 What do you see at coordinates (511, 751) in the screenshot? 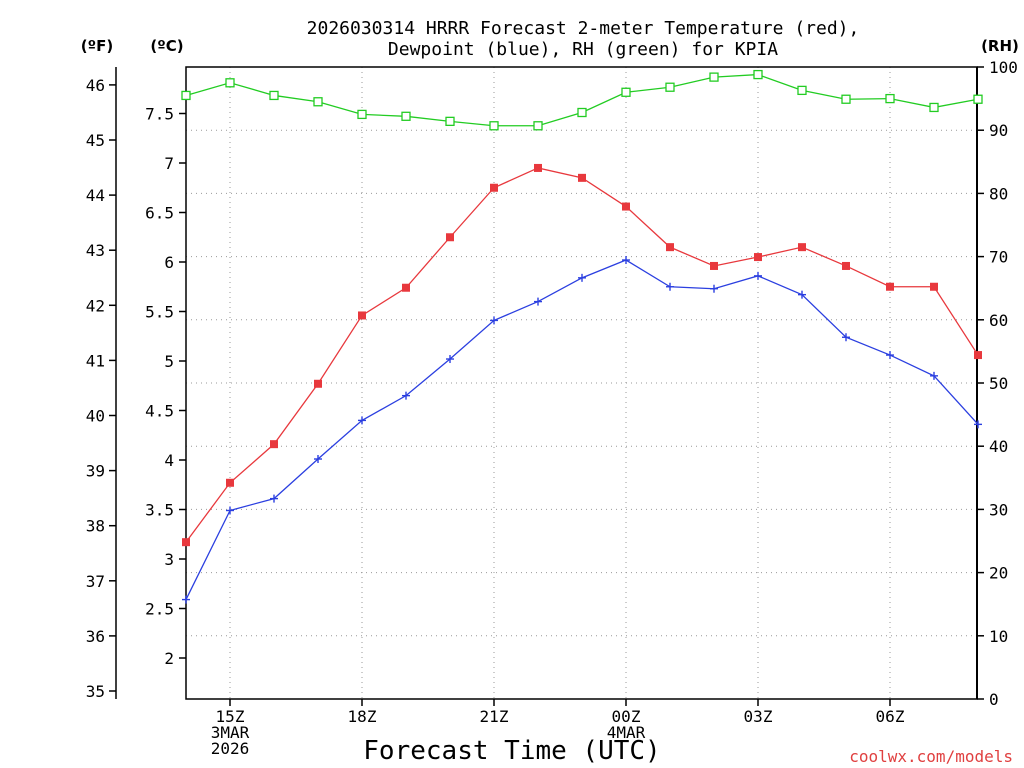
I see `x-axis-label: Forecast Time (UTC)` at bounding box center [511, 751].